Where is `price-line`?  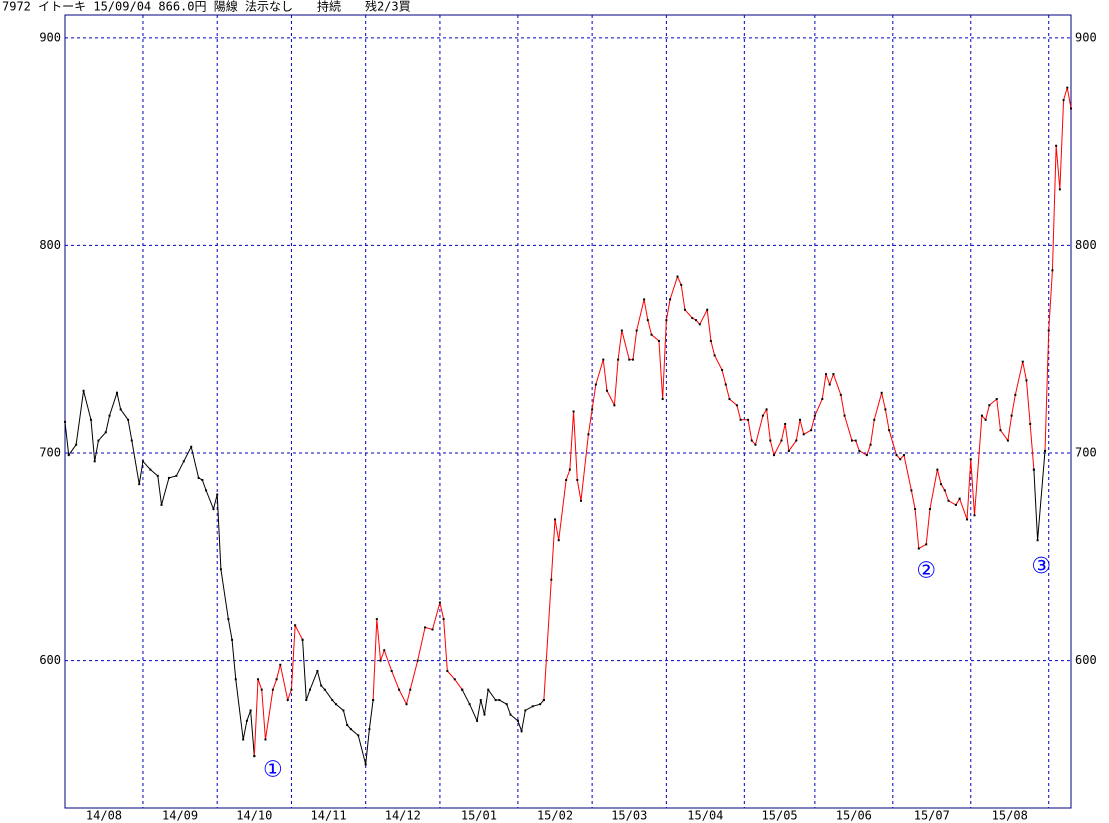
price-line is located at coordinates (159, 573).